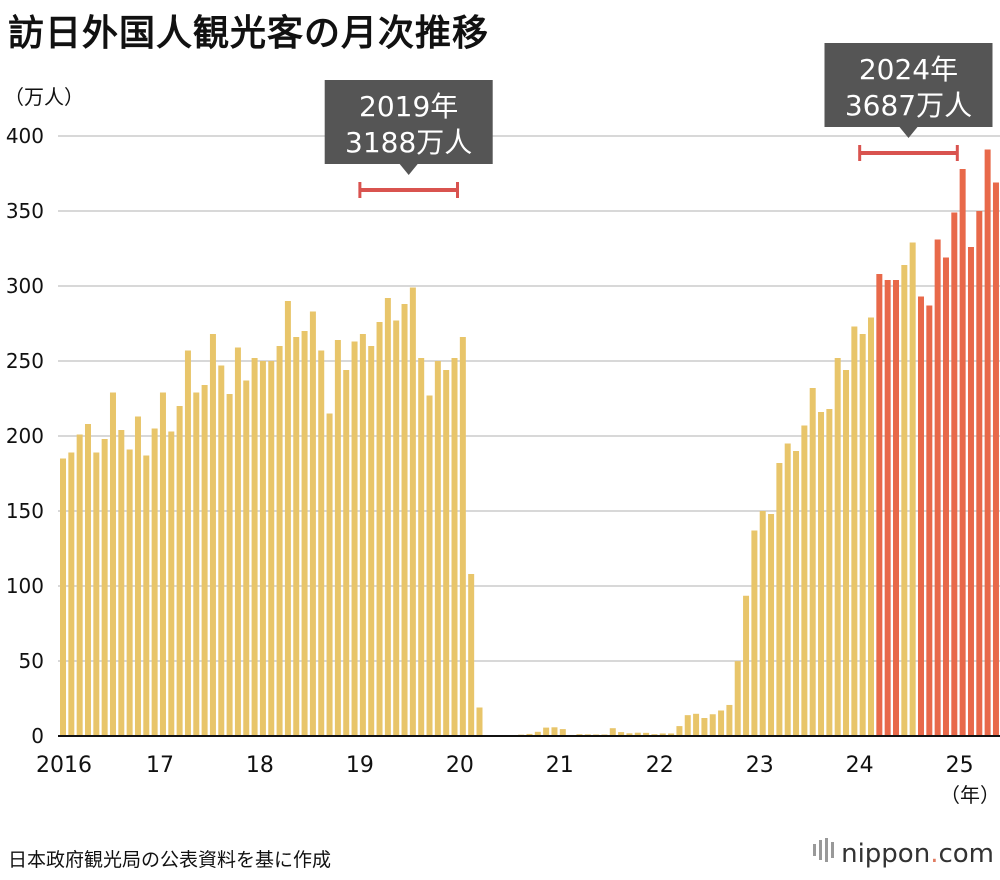 Image resolution: width=1000 pixels, height=880 pixels. What do you see at coordinates (160, 765) in the screenshot?
I see `x-tick-label: 17` at bounding box center [160, 765].